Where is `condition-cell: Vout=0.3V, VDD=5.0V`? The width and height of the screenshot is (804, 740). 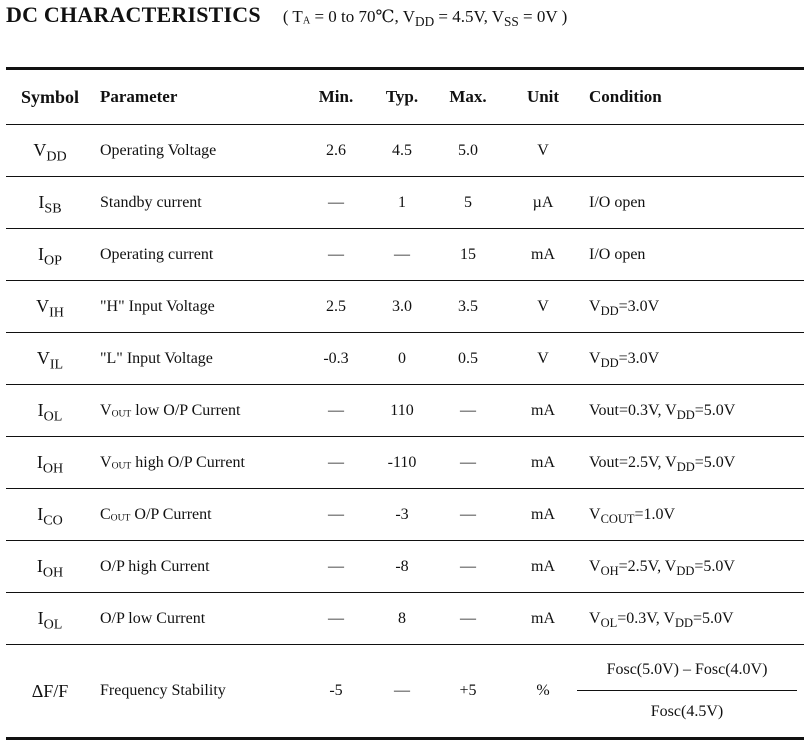
condition-cell: Vout=0.3V, VDD=5.0V is located at coordinates (694, 410).